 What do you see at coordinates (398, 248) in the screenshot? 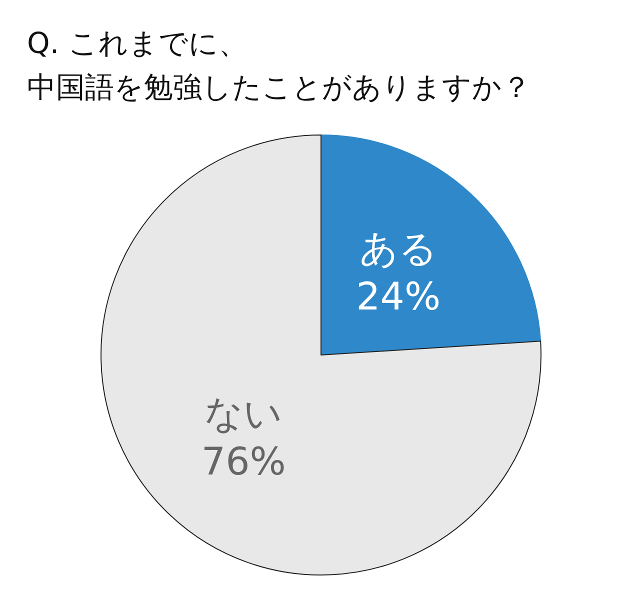
I see `slice-label: ある` at bounding box center [398, 248].